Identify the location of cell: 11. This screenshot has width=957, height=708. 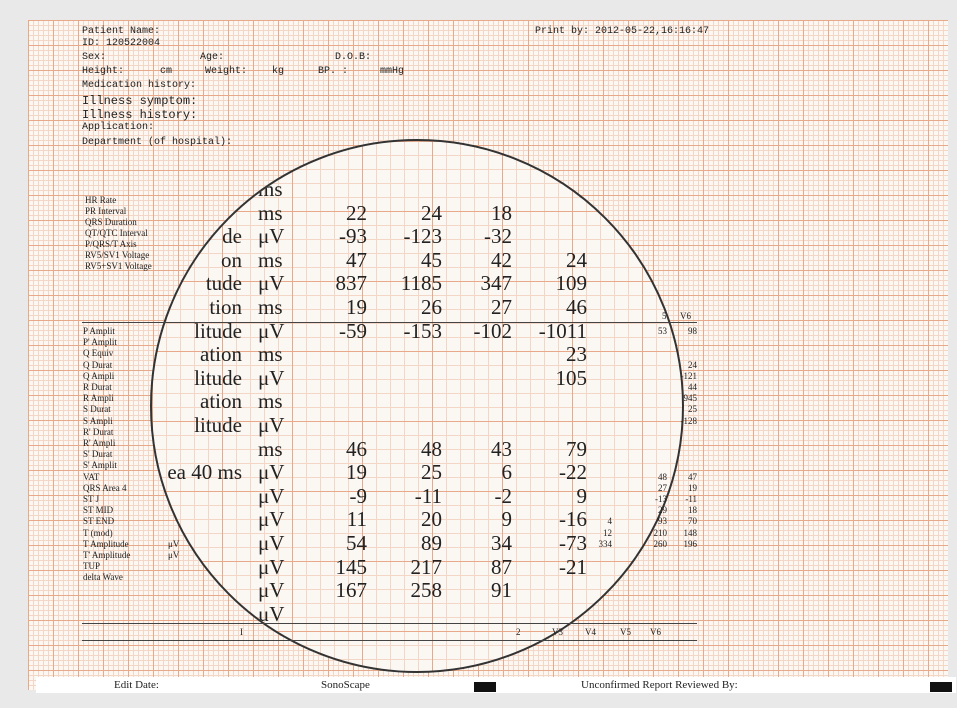
(356, 519).